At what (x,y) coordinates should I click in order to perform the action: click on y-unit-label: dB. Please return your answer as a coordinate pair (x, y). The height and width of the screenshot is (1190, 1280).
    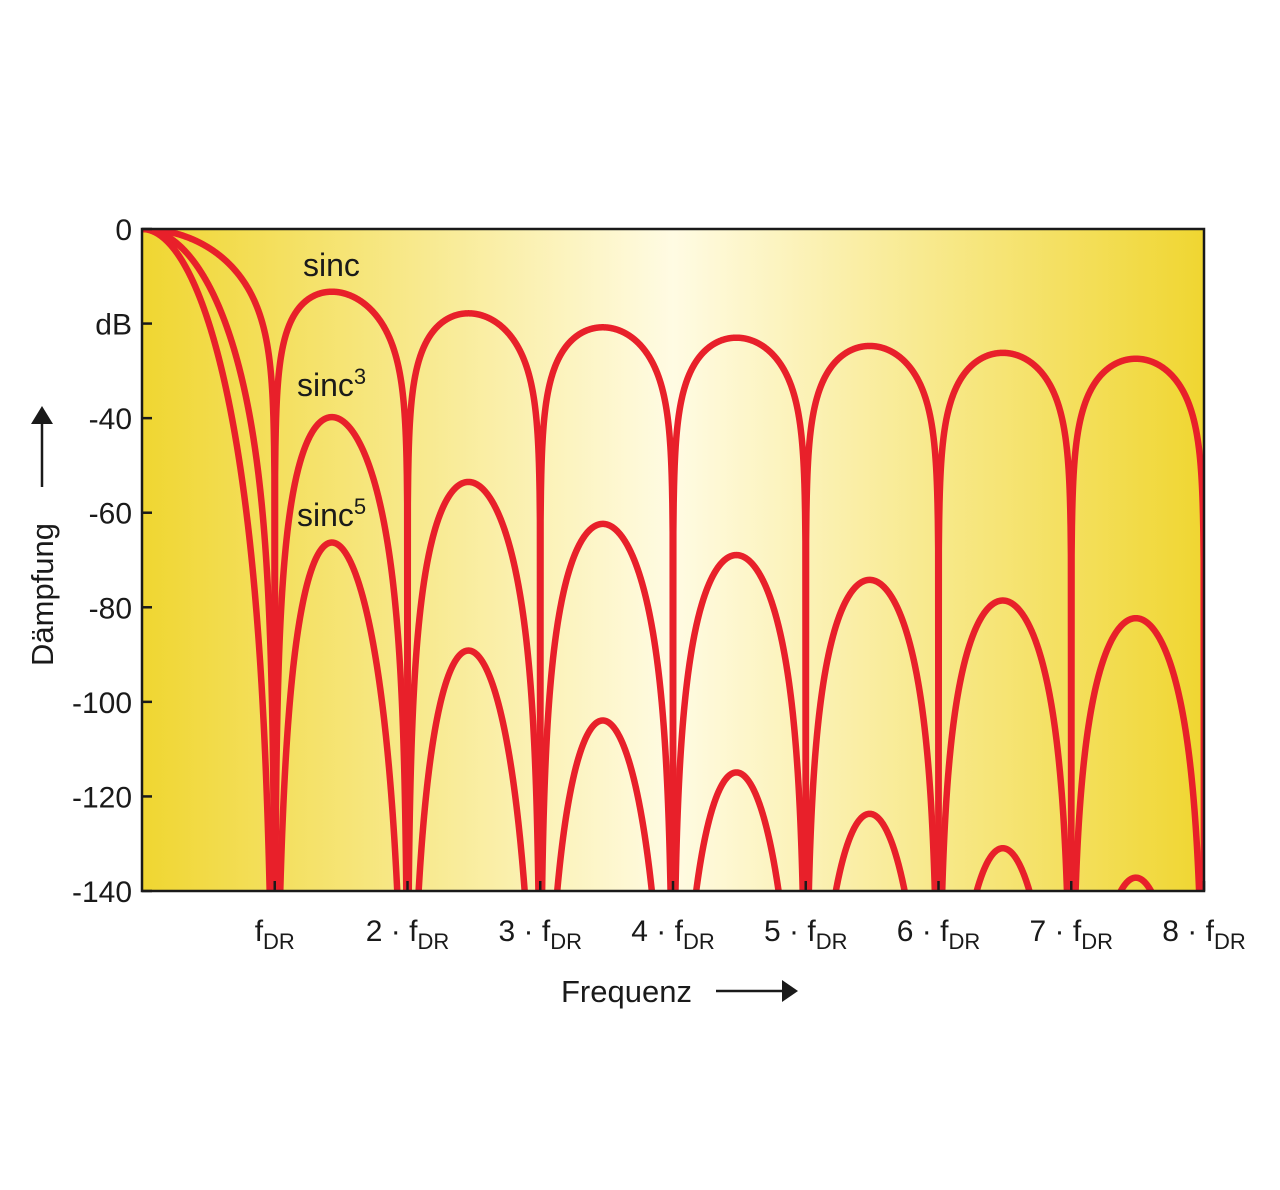
    Looking at the image, I should click on (113, 325).